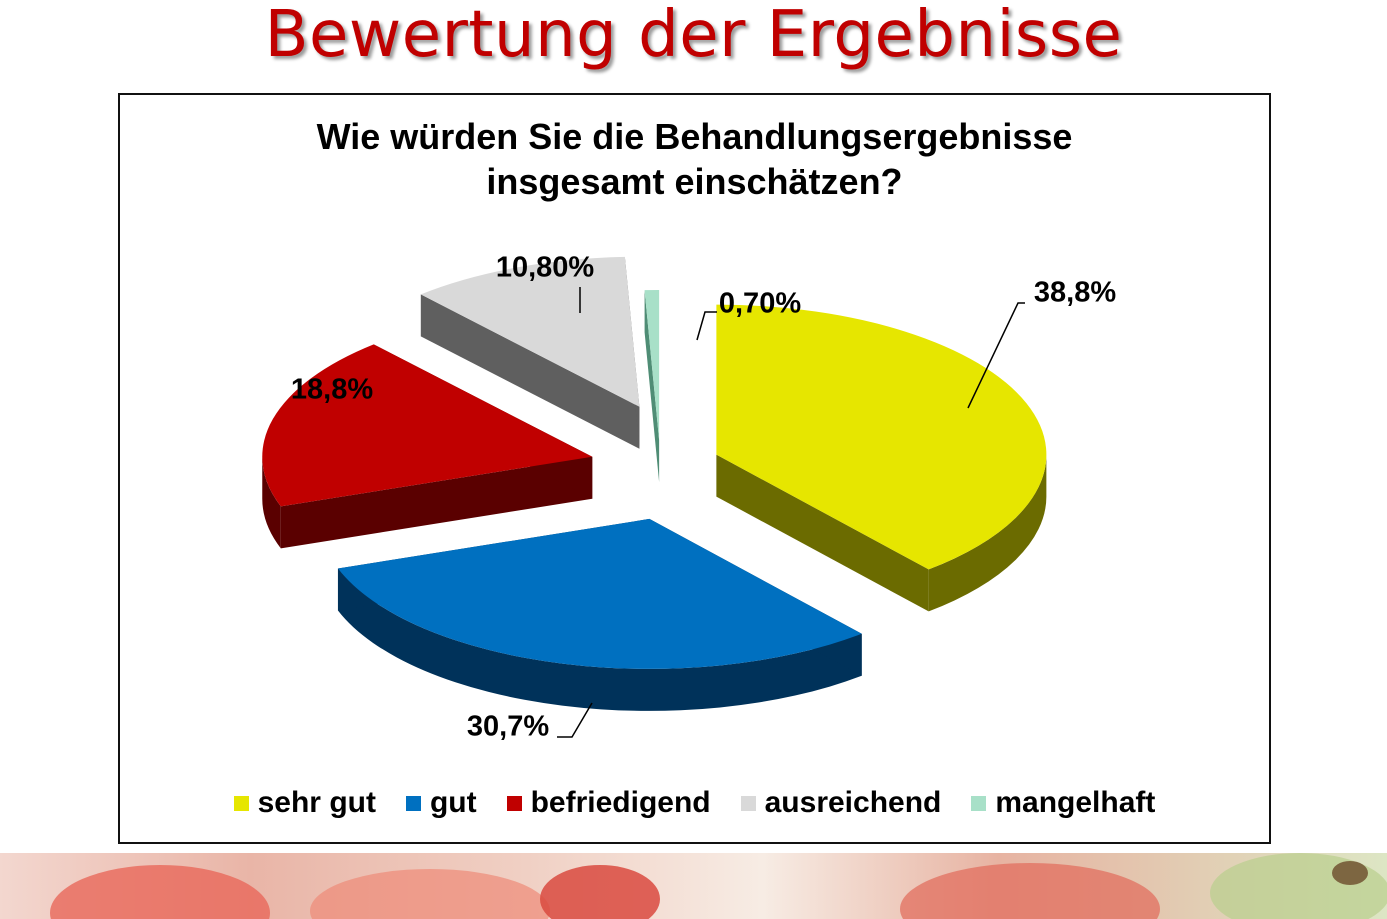 The height and width of the screenshot is (919, 1387). Describe the element at coordinates (1075, 293) in the screenshot. I see `data-label-sehr-gut: 38,8%` at that location.